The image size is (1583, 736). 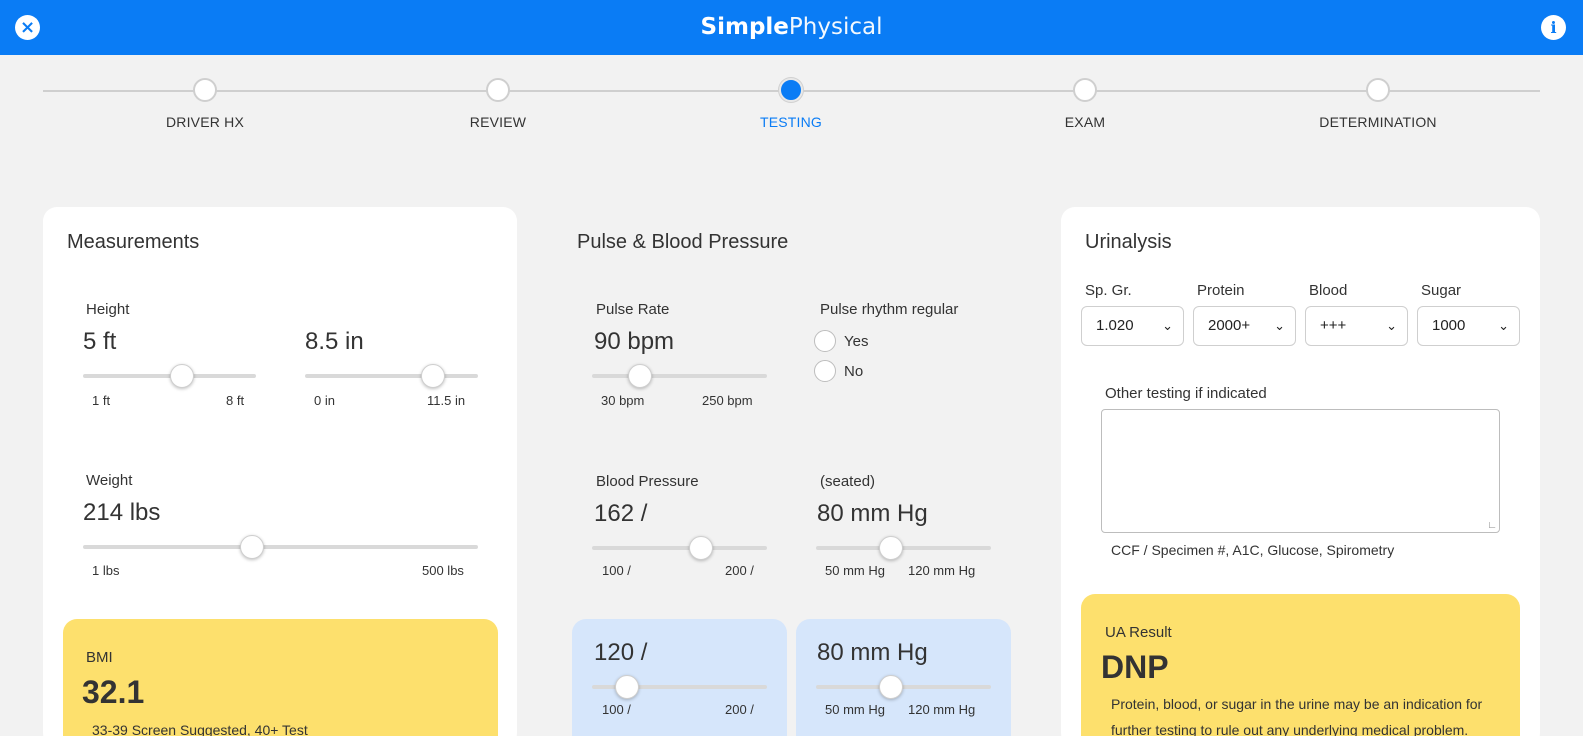 I want to click on recheck-diastolic-panel: 80 mm Hg 50 mm Hg 120 mm Hg, so click(x=903, y=677).